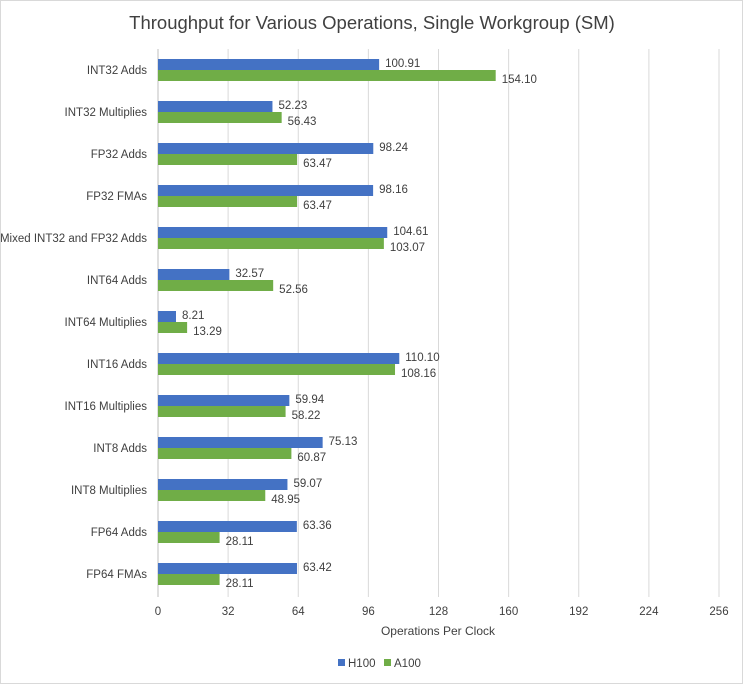 The width and height of the screenshot is (743, 684). What do you see at coordinates (302, 122) in the screenshot?
I see `data-label-a100: 56.43` at bounding box center [302, 122].